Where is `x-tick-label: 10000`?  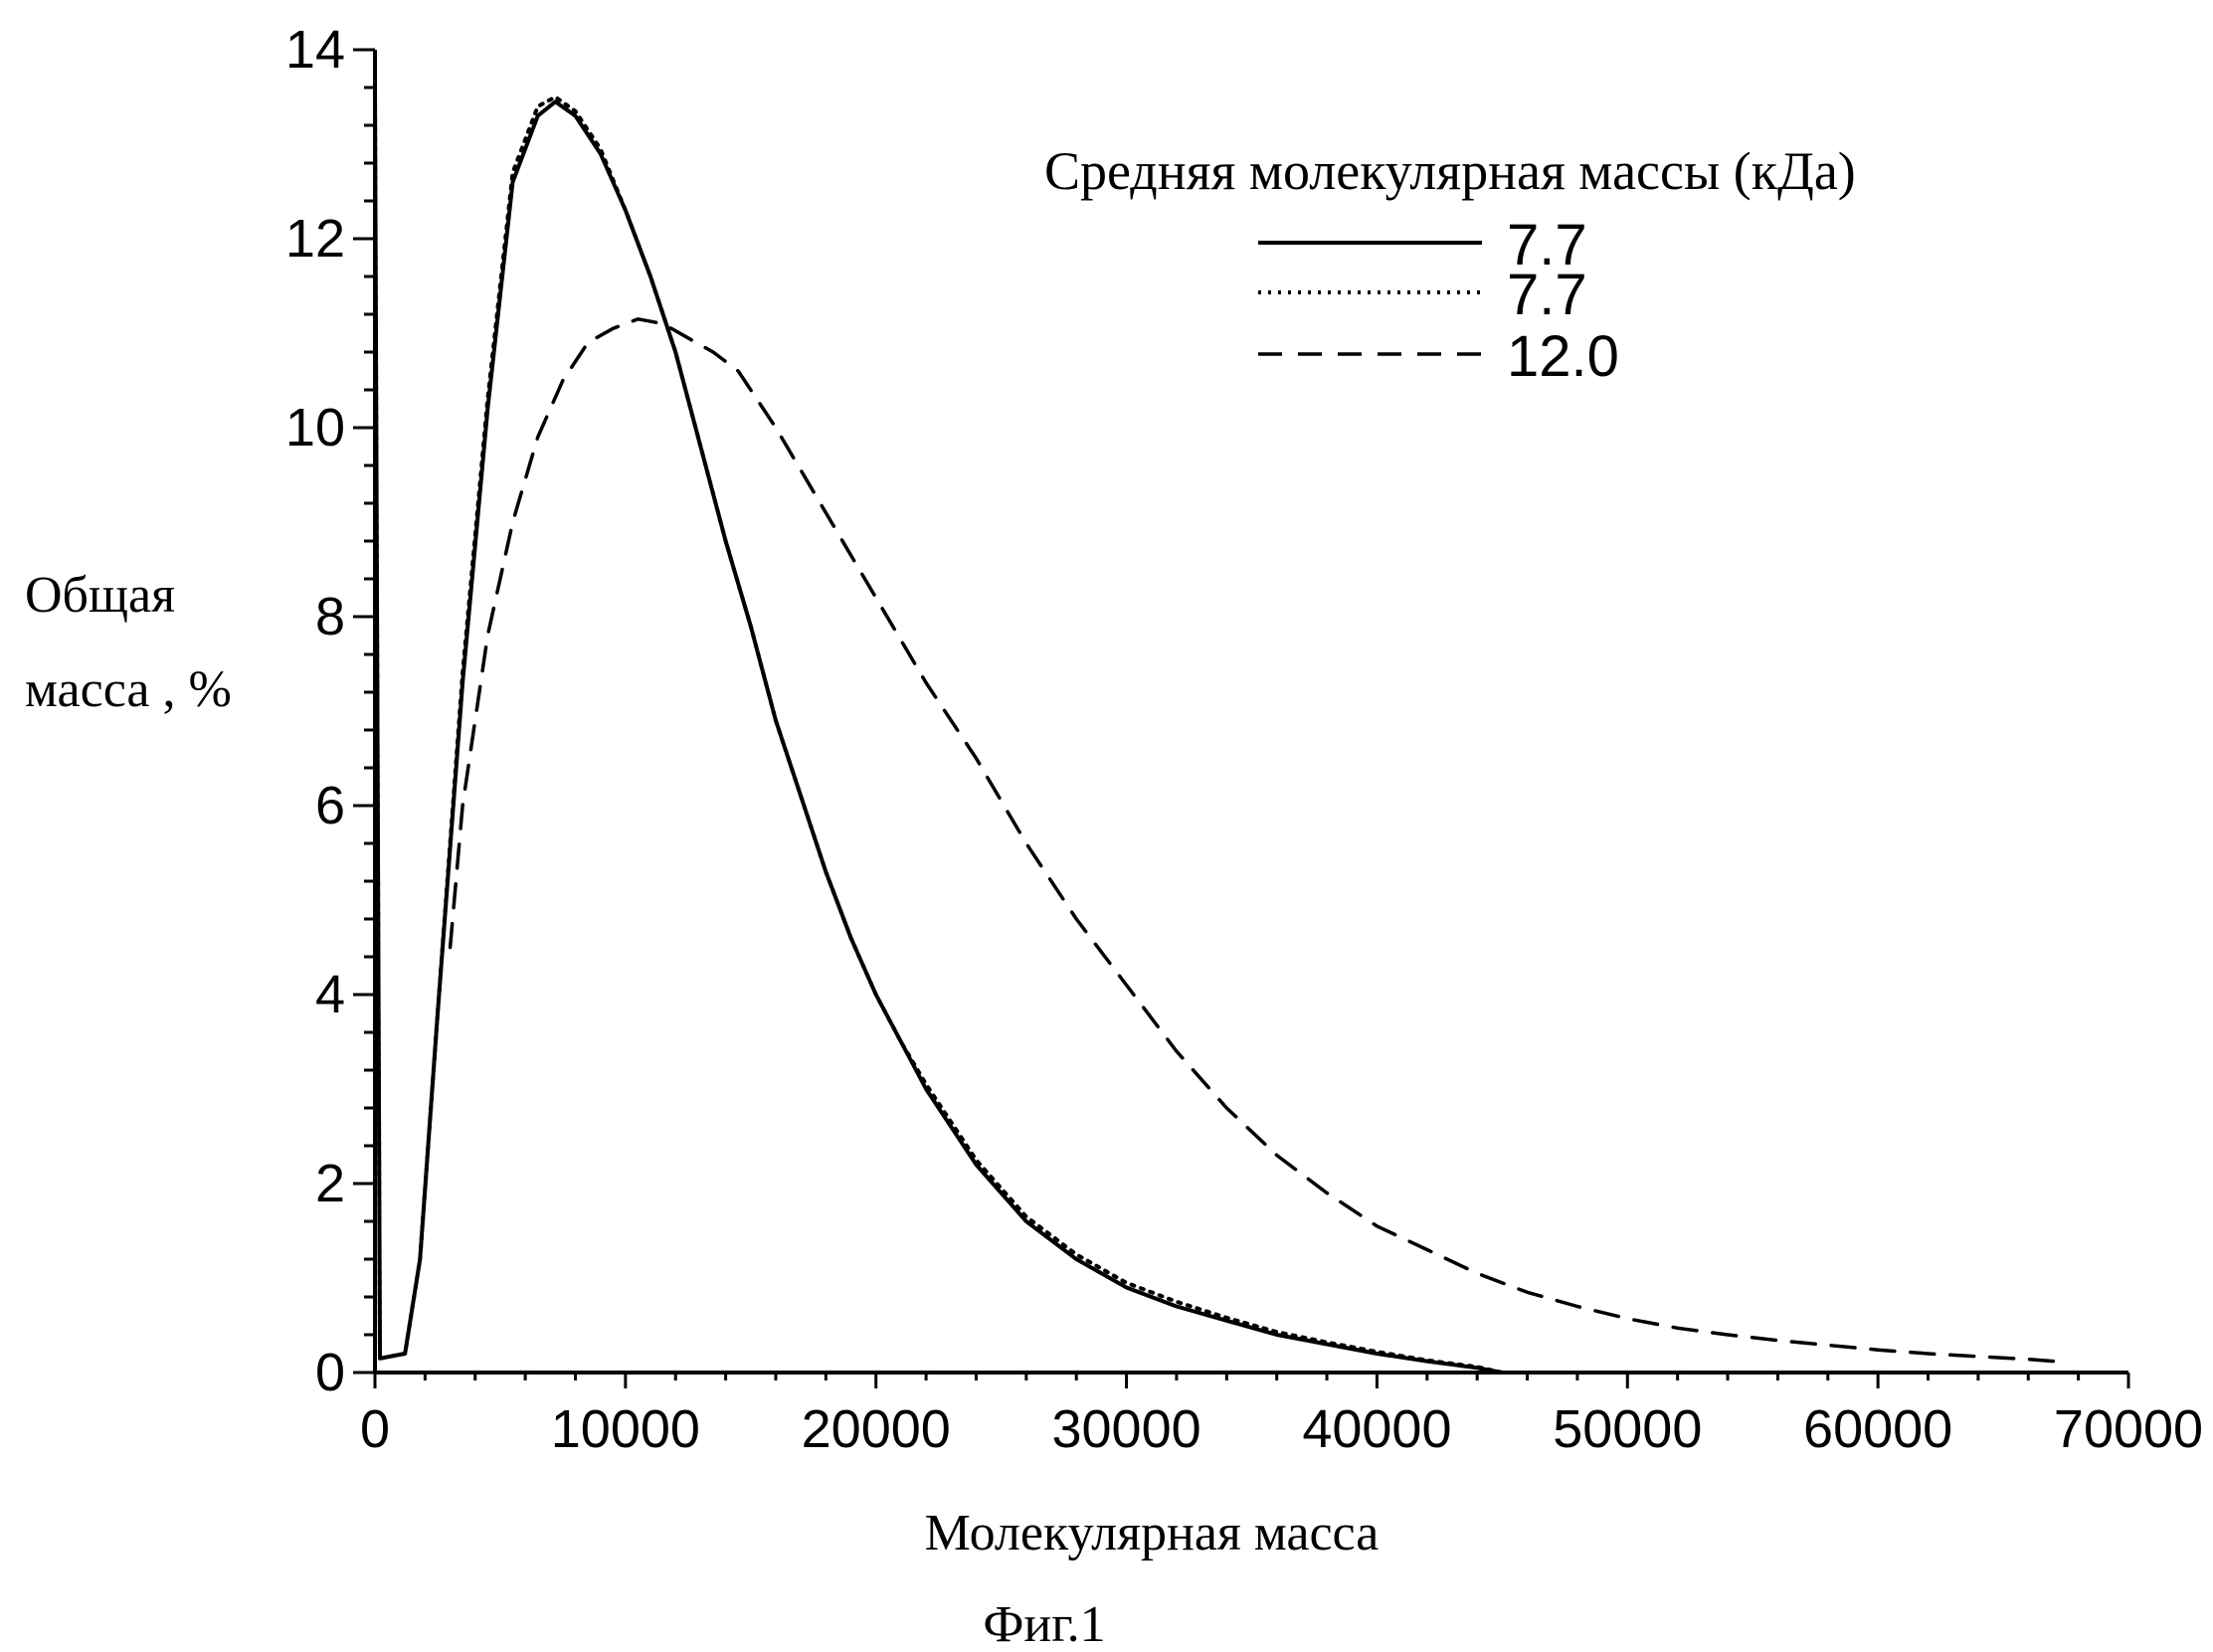 x-tick-label: 10000 is located at coordinates (626, 1429).